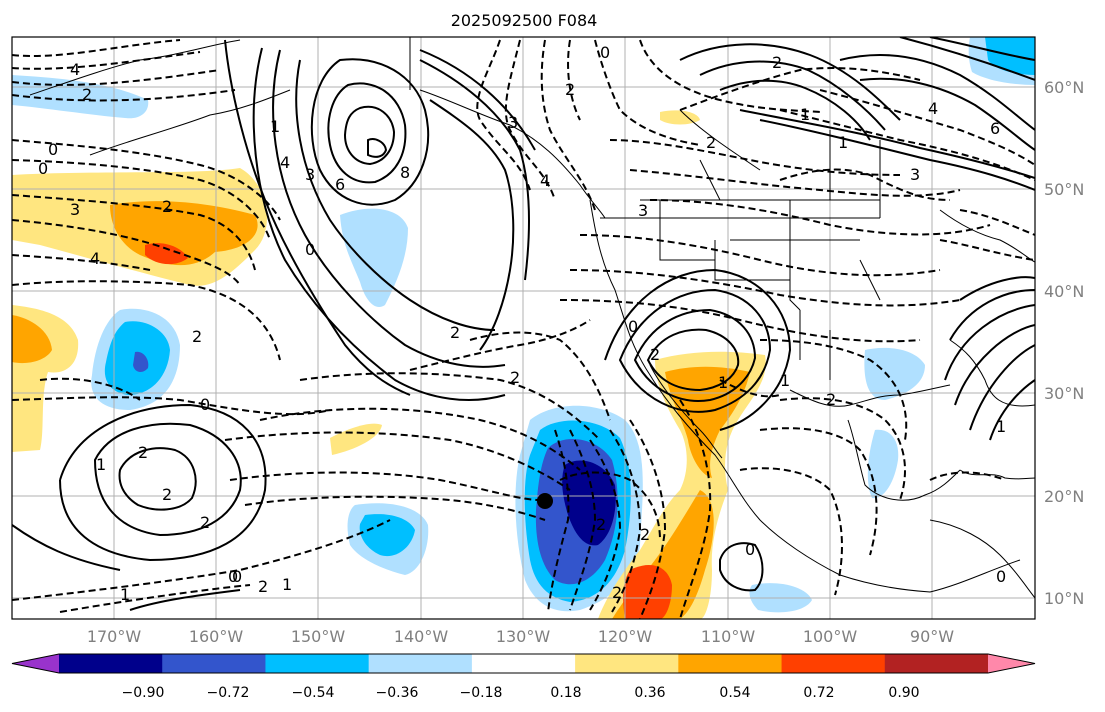 The image size is (1105, 712). What do you see at coordinates (216, 636) in the screenshot?
I see `lon-label: 160°W` at bounding box center [216, 636].